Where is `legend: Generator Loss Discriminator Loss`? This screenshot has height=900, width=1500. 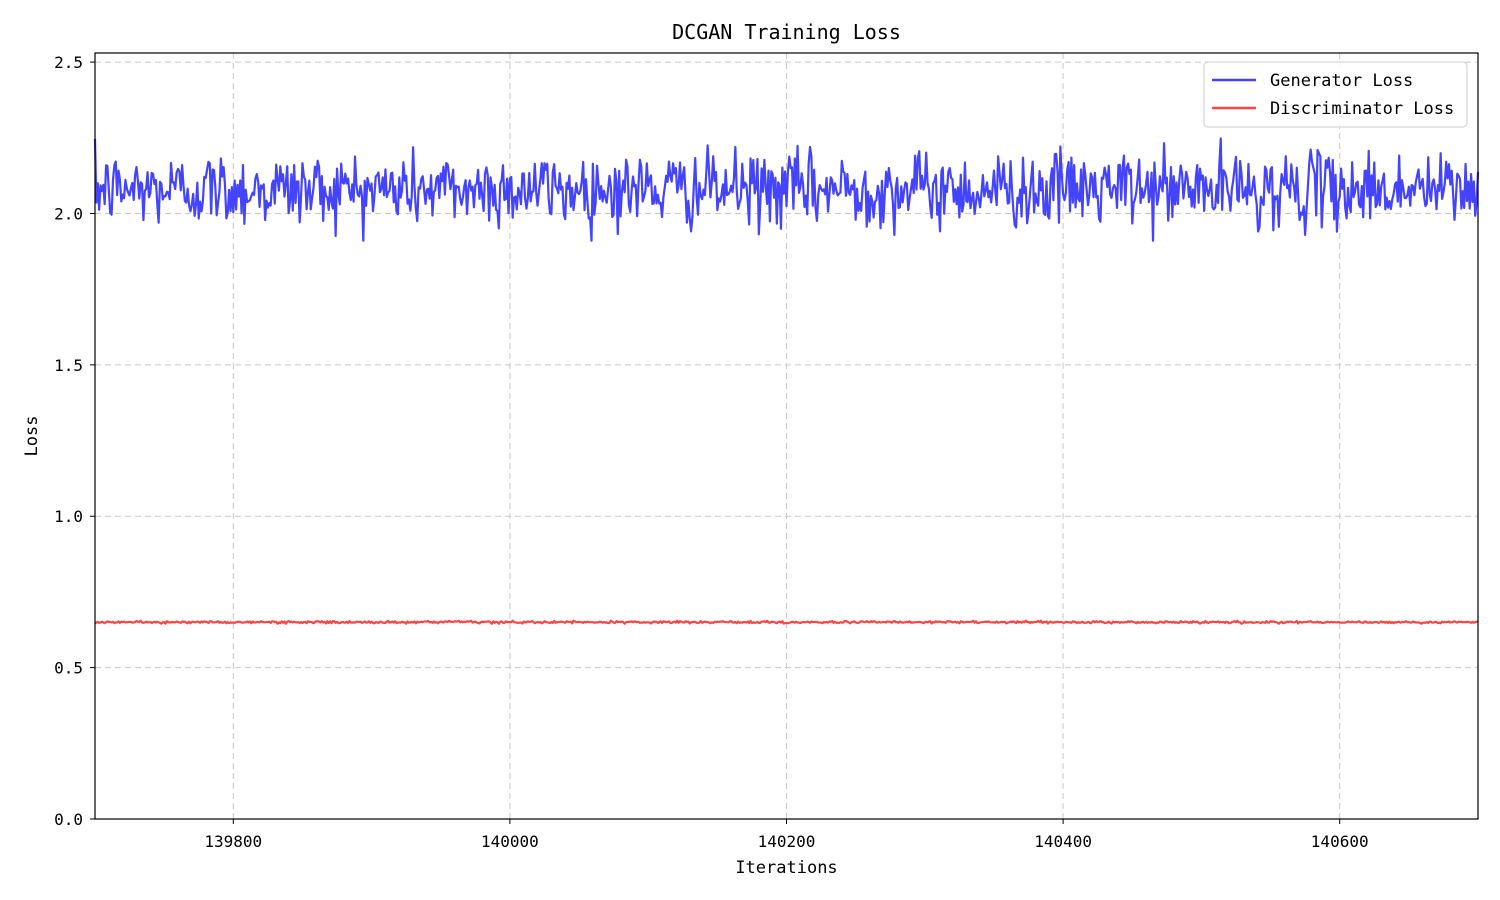 legend: Generator Loss Discriminator Loss is located at coordinates (1335, 94).